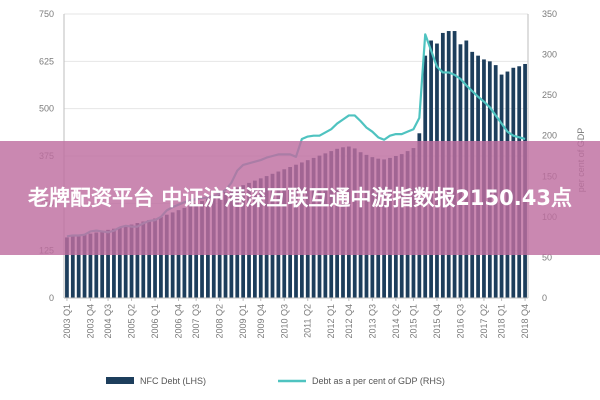 This screenshot has width=600, height=400. Describe the element at coordinates (549, 136) in the screenshot. I see `right-tick-label: 200` at that location.